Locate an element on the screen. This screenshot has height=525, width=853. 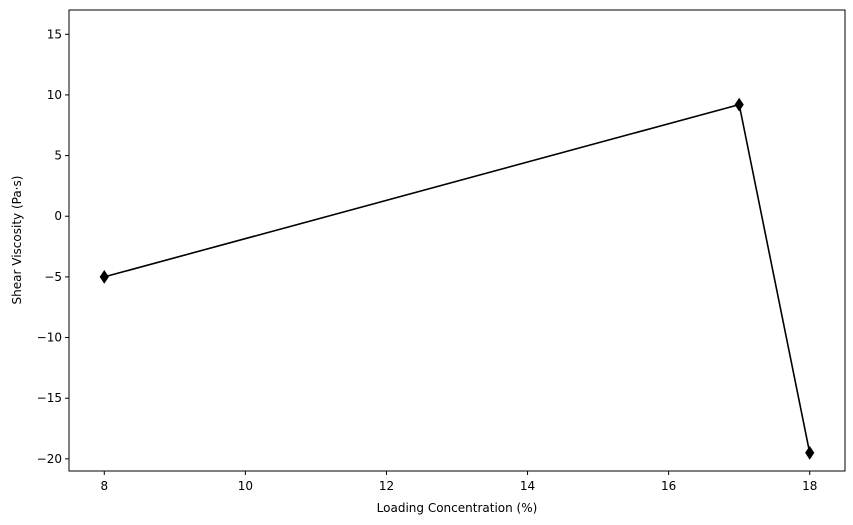
y-tick-label: −10 is located at coordinates (49, 338).